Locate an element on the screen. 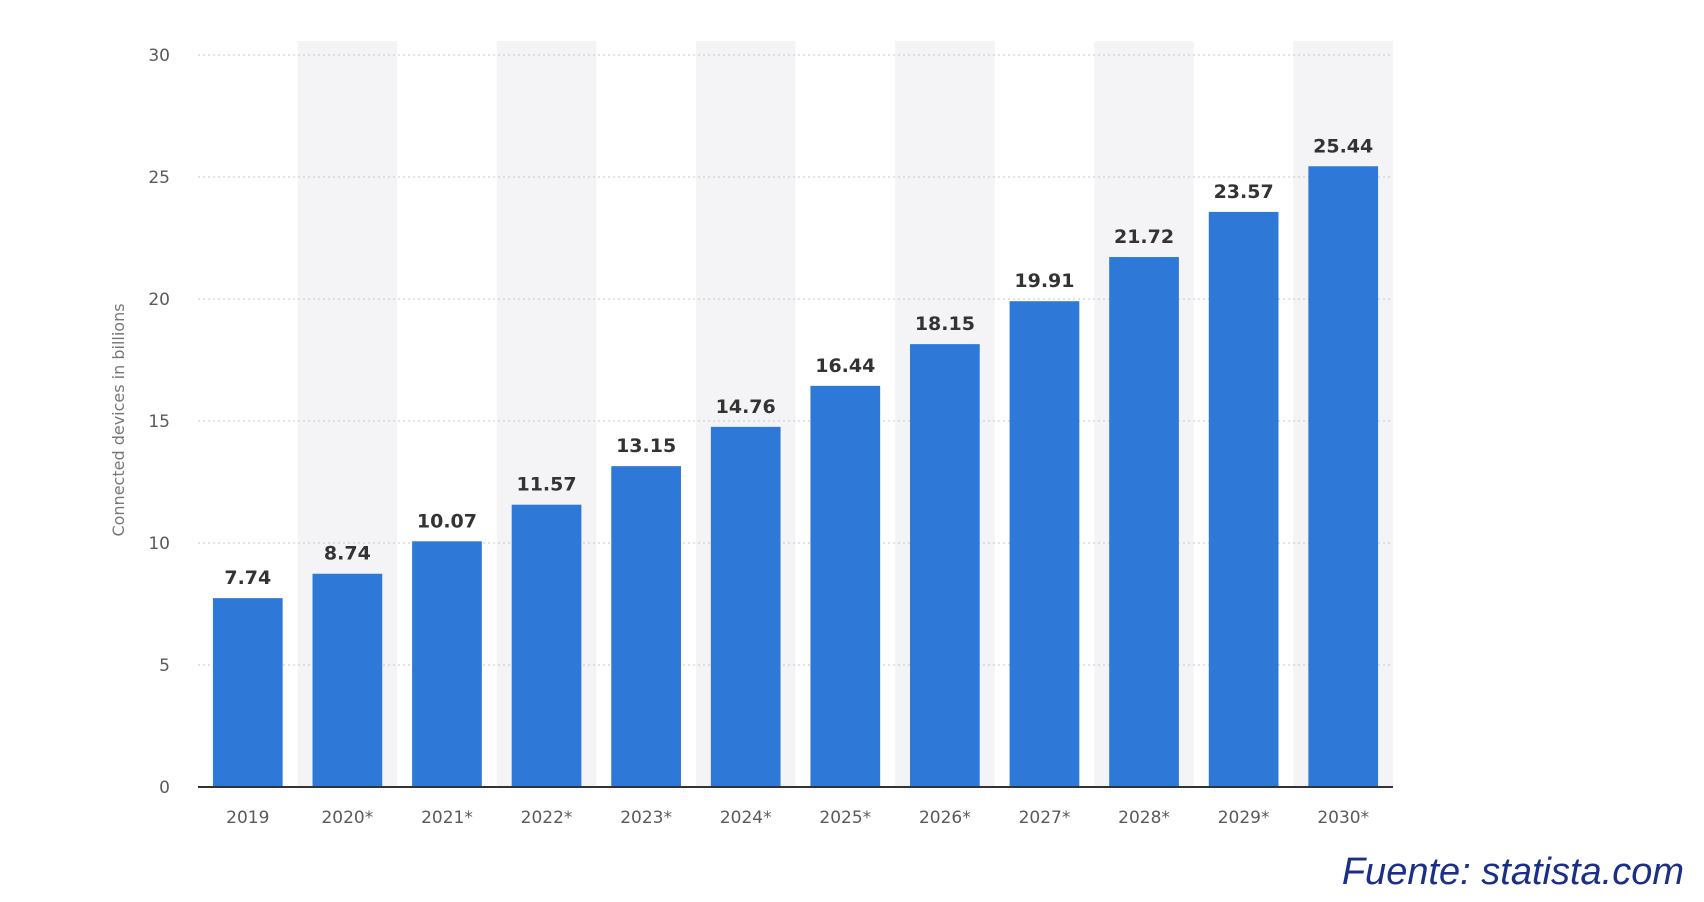 This screenshot has height=902, width=1704. data-label: 23.57 is located at coordinates (1244, 192).